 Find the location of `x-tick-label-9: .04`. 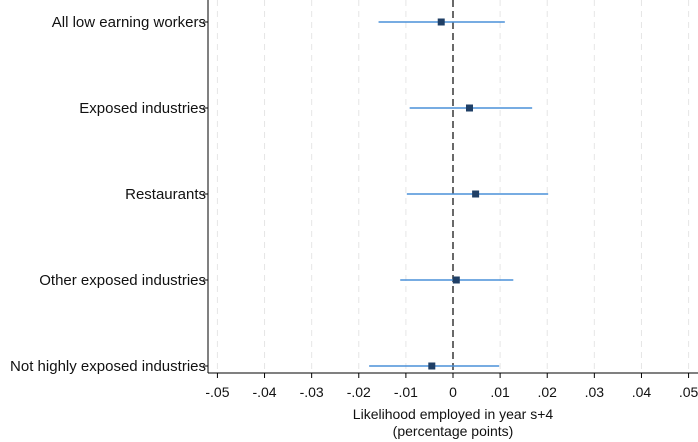

x-tick-label-9: .04 is located at coordinates (642, 392).